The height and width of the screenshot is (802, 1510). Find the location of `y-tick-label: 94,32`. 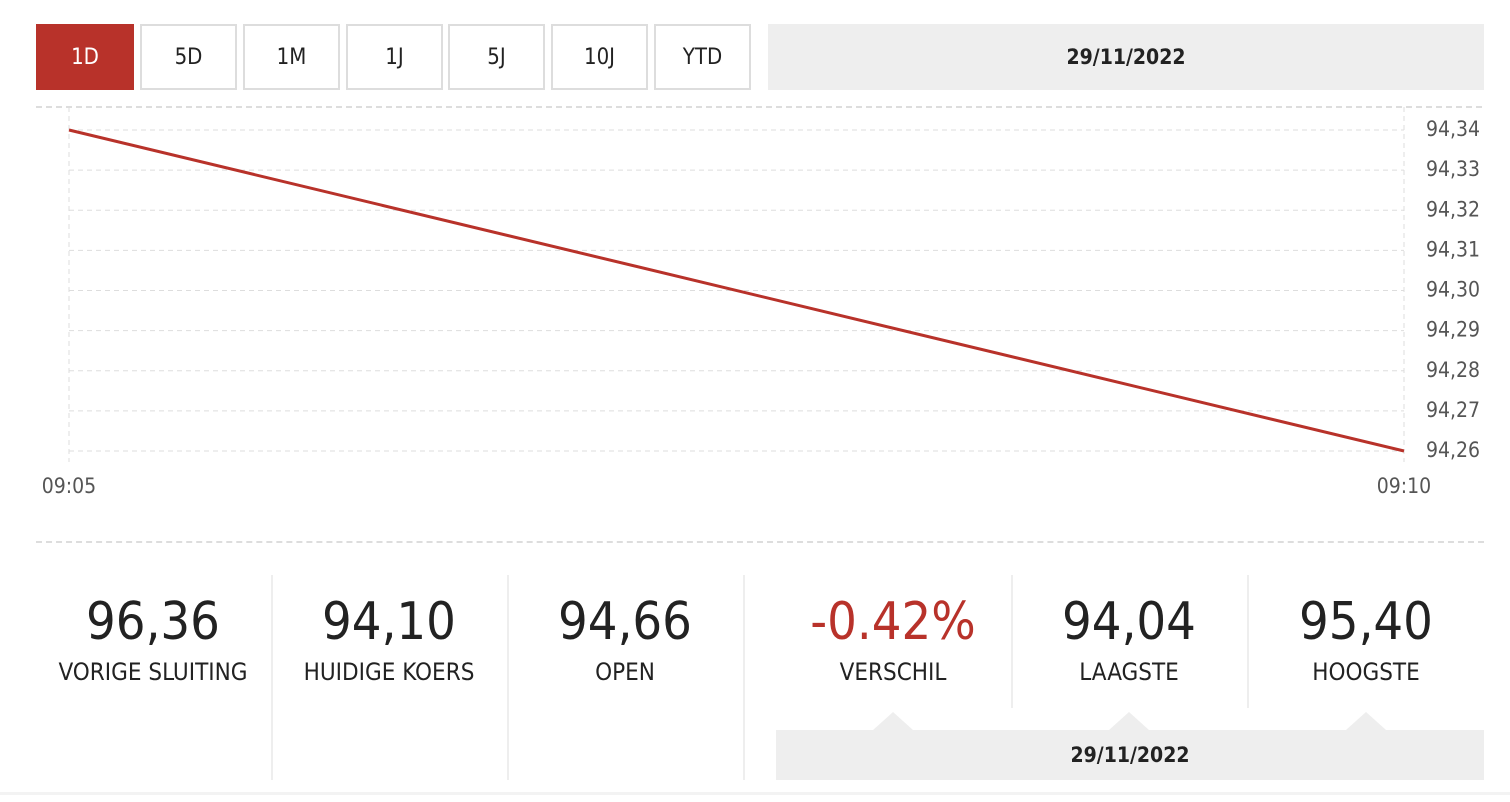

y-tick-label: 94,32 is located at coordinates (1453, 209).